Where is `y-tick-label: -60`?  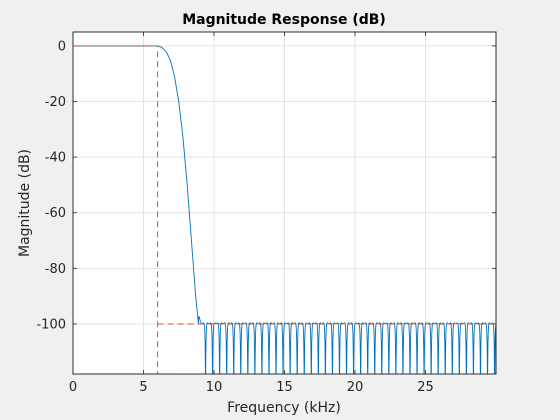
y-tick-label: -60 is located at coordinates (55, 213).